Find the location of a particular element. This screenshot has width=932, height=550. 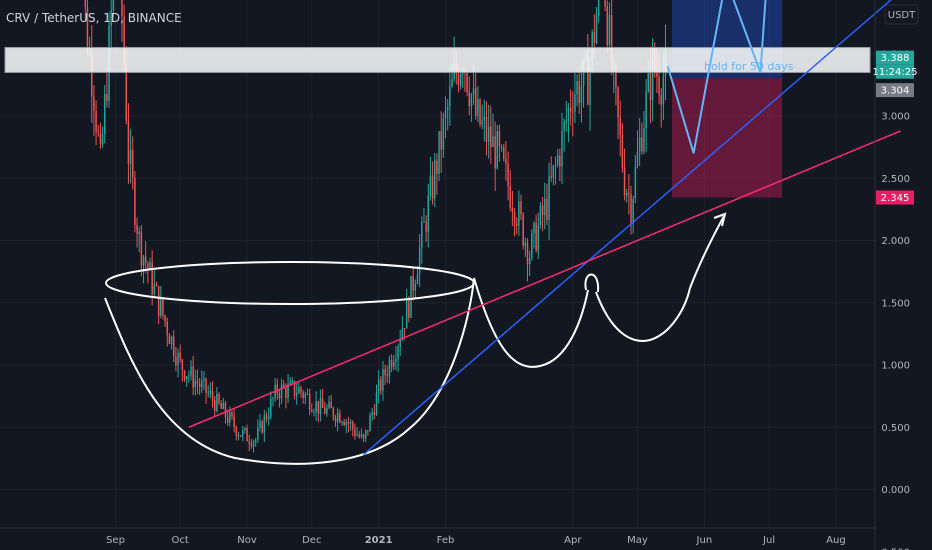

x-tick-label: Jul is located at coordinates (768, 540).